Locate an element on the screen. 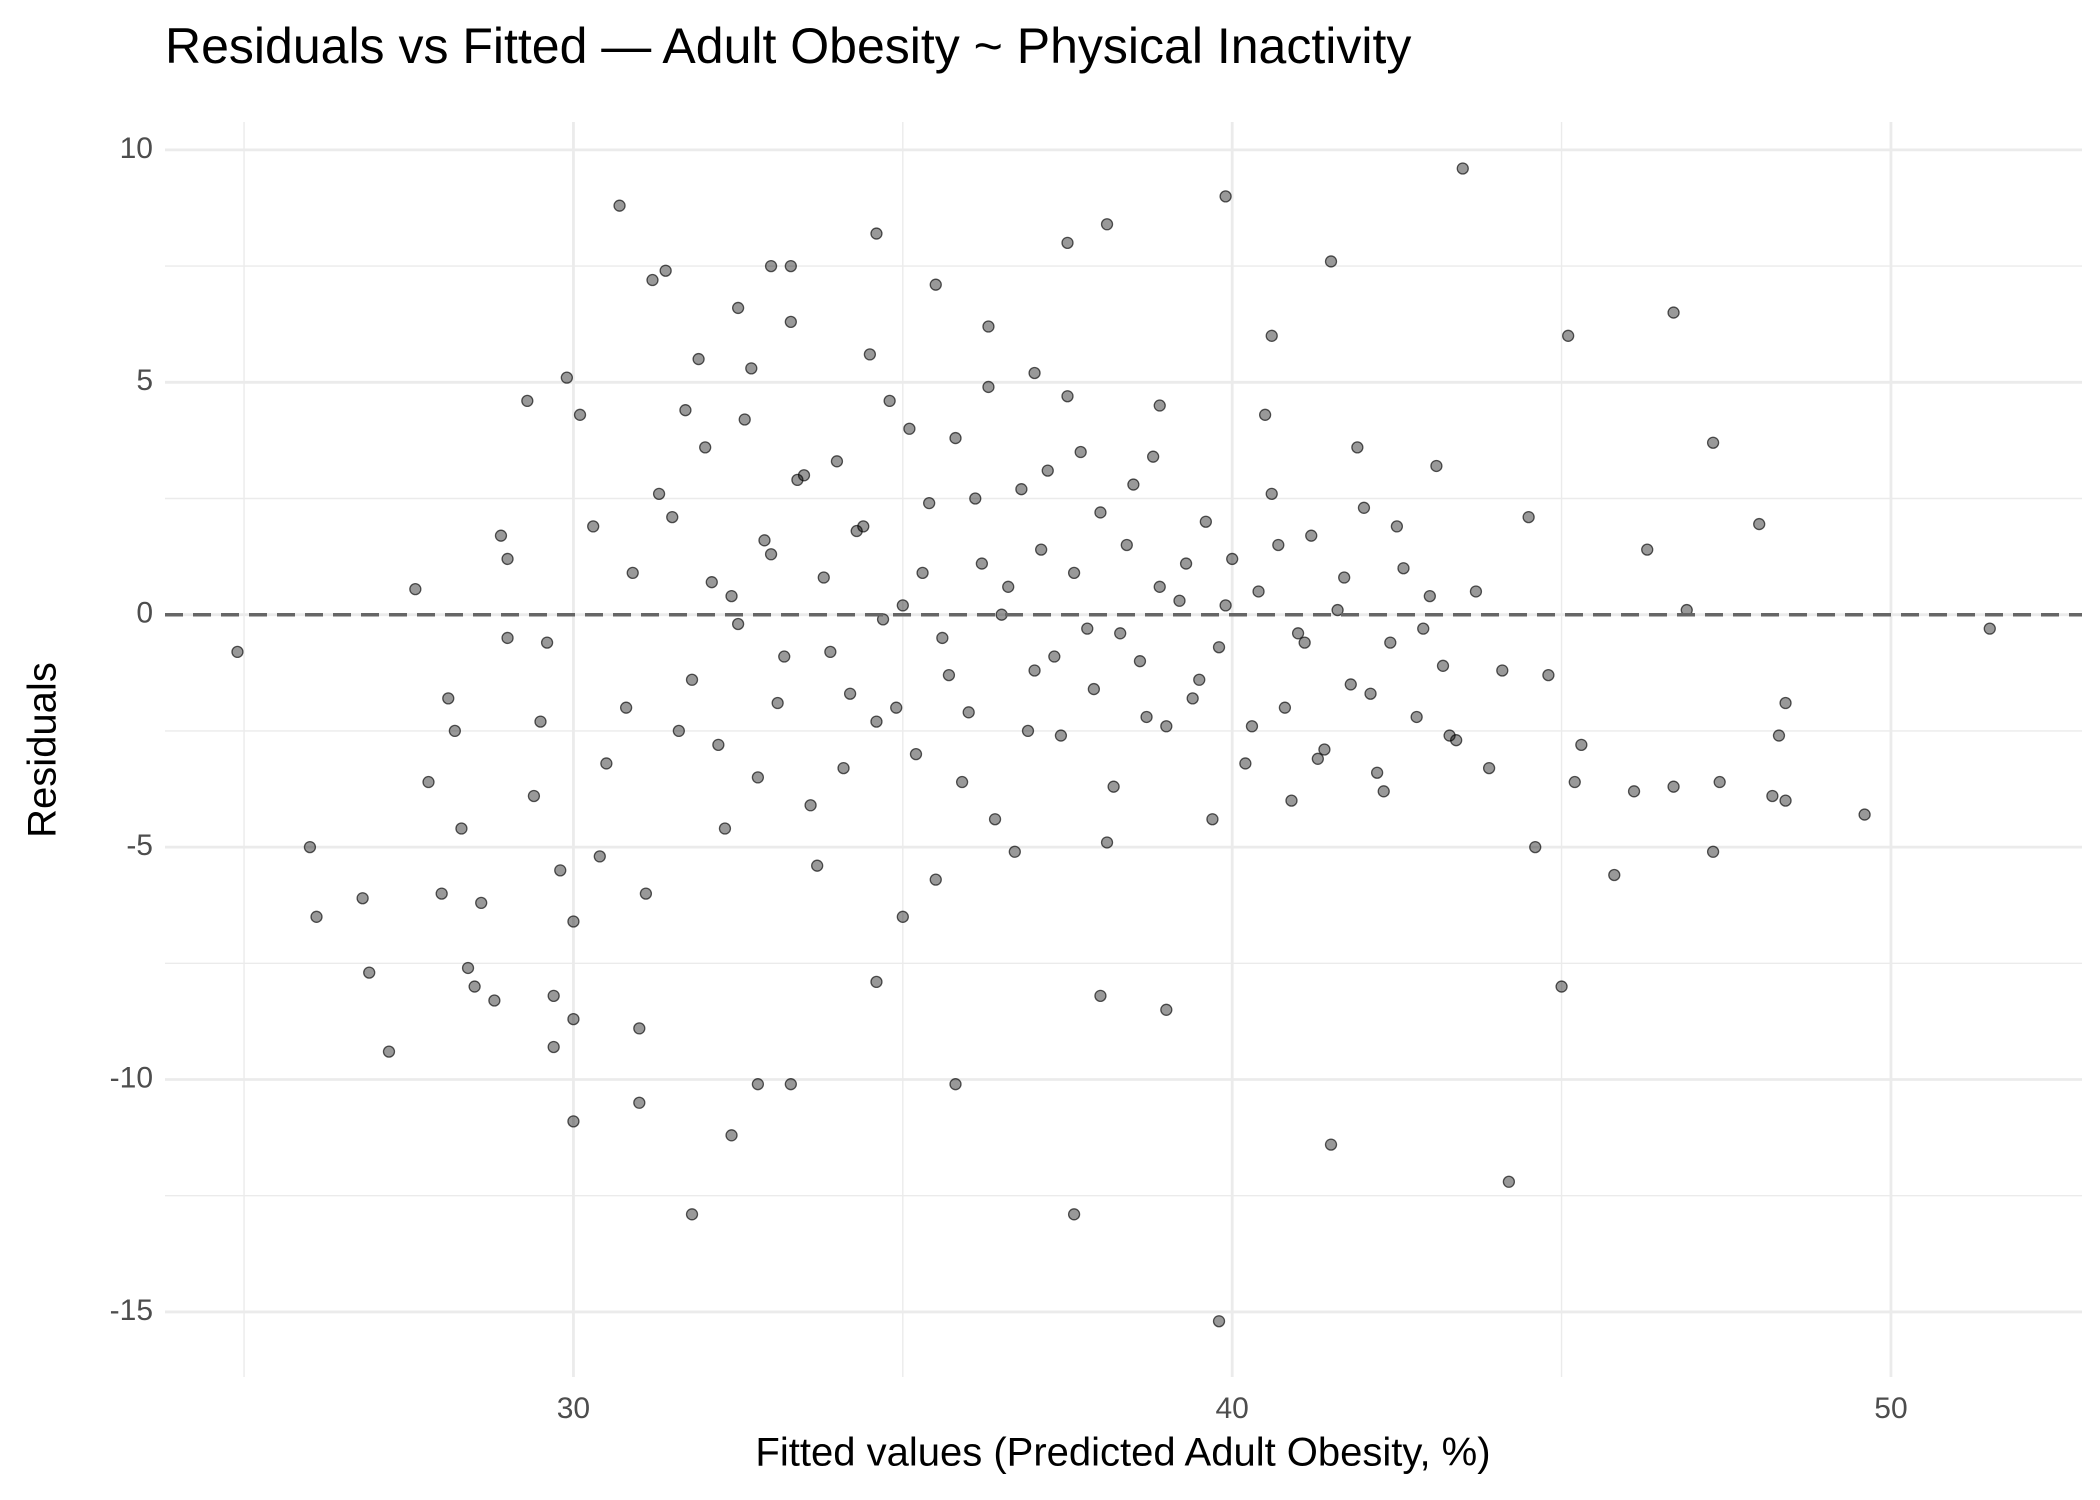  y-tick-label: 0 is located at coordinates (144, 613).